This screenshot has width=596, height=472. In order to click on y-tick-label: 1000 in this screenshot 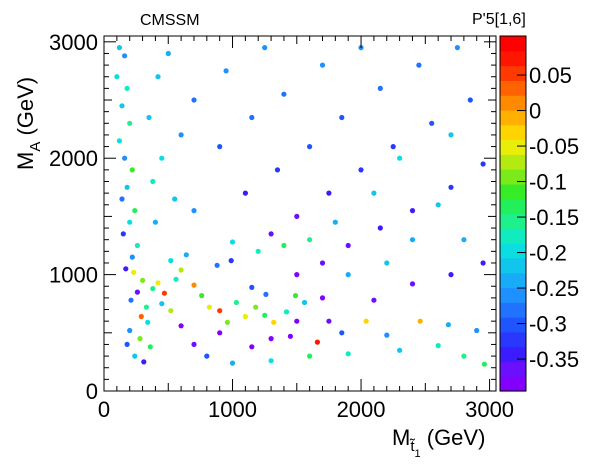, I will do `click(73, 275)`.